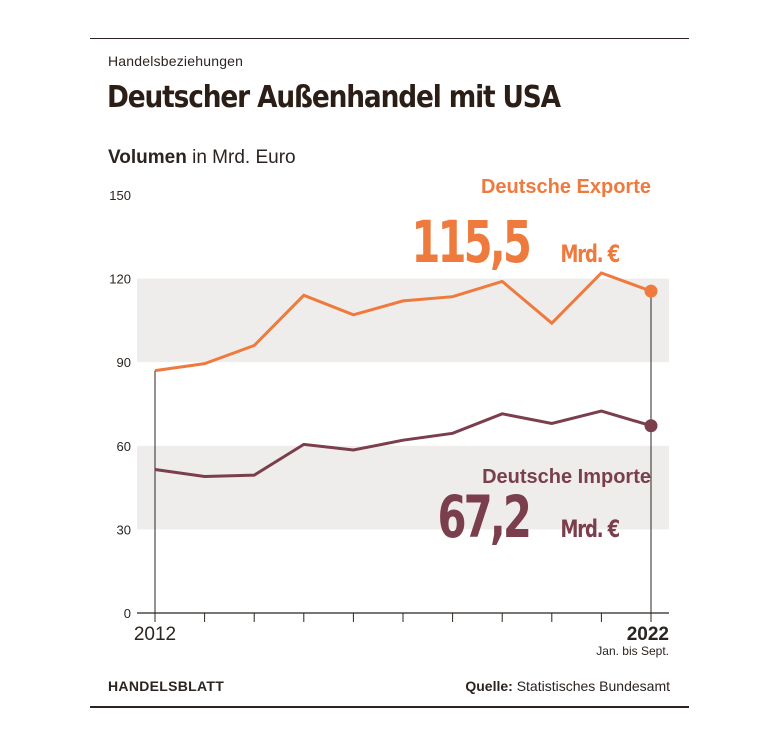 This screenshot has width=760, height=735. I want to click on unit-line: Volumen in Mrd. Euro, so click(202, 158).